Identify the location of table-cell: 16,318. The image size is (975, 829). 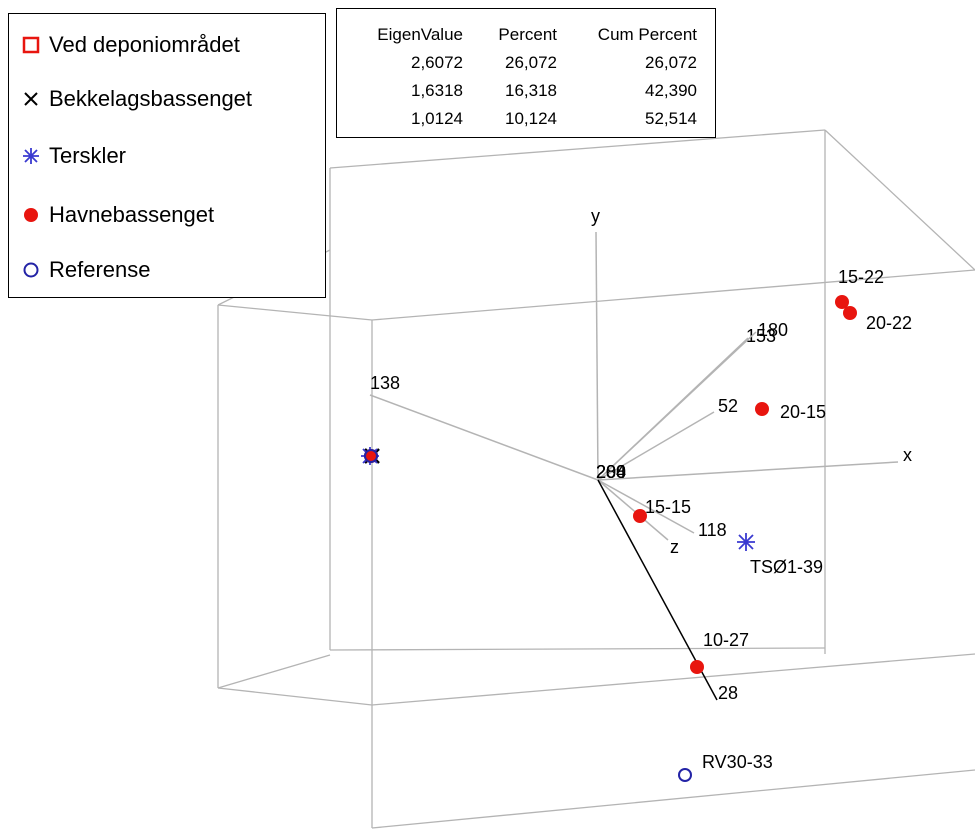
(531, 90).